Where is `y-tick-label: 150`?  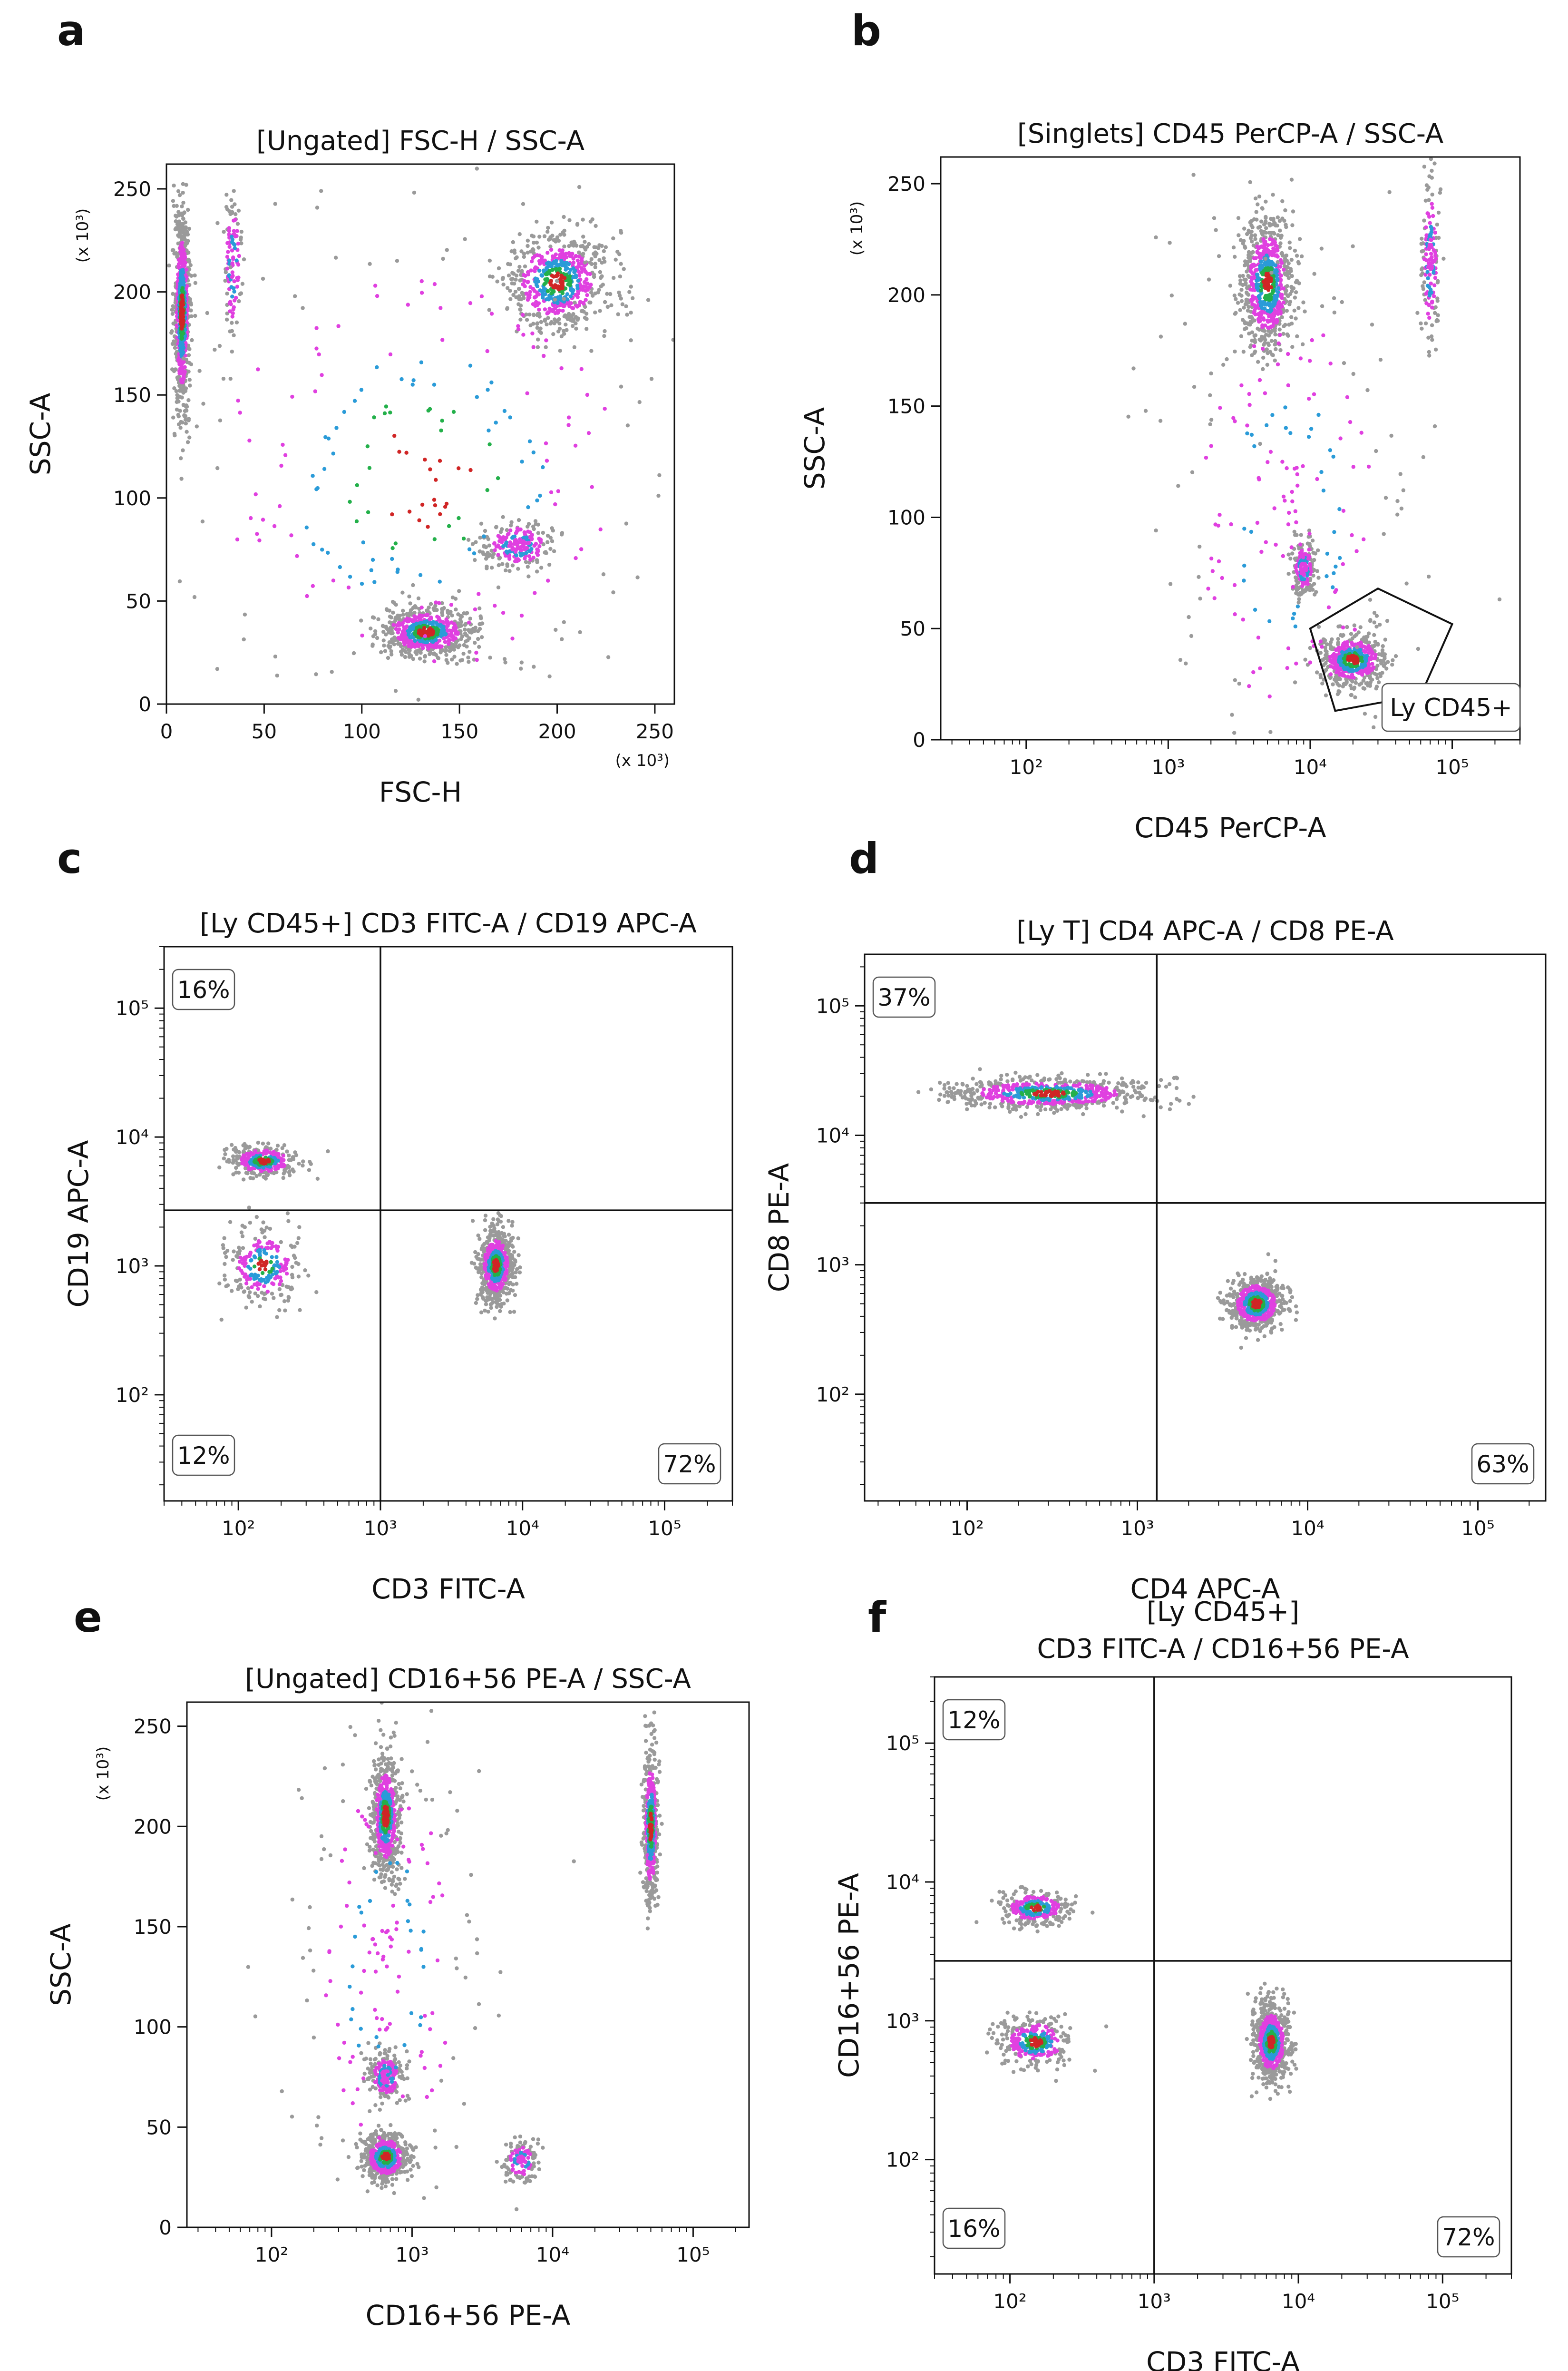
y-tick-label: 150 is located at coordinates (906, 407).